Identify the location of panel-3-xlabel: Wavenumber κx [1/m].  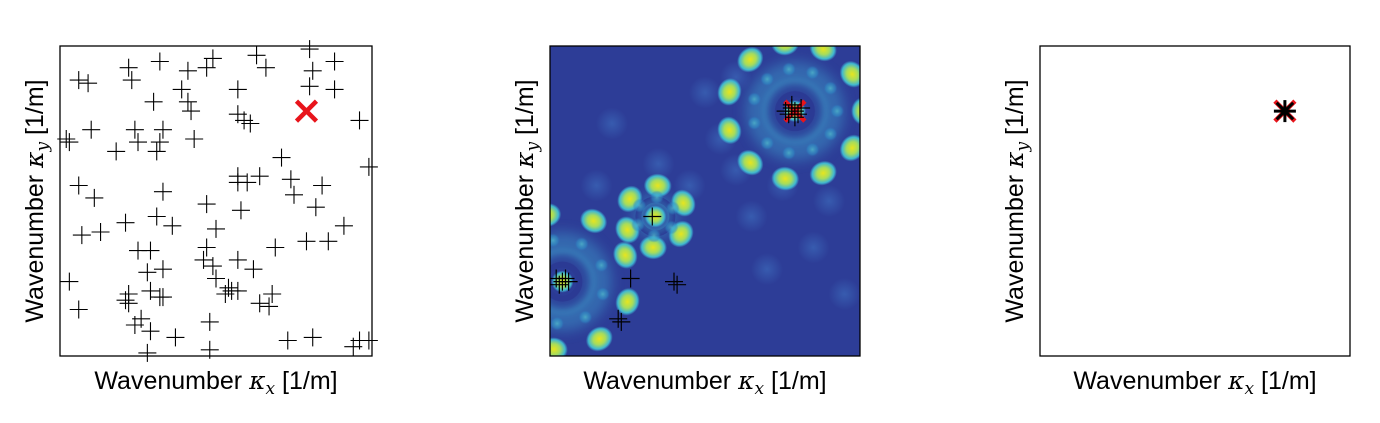
(1194, 382).